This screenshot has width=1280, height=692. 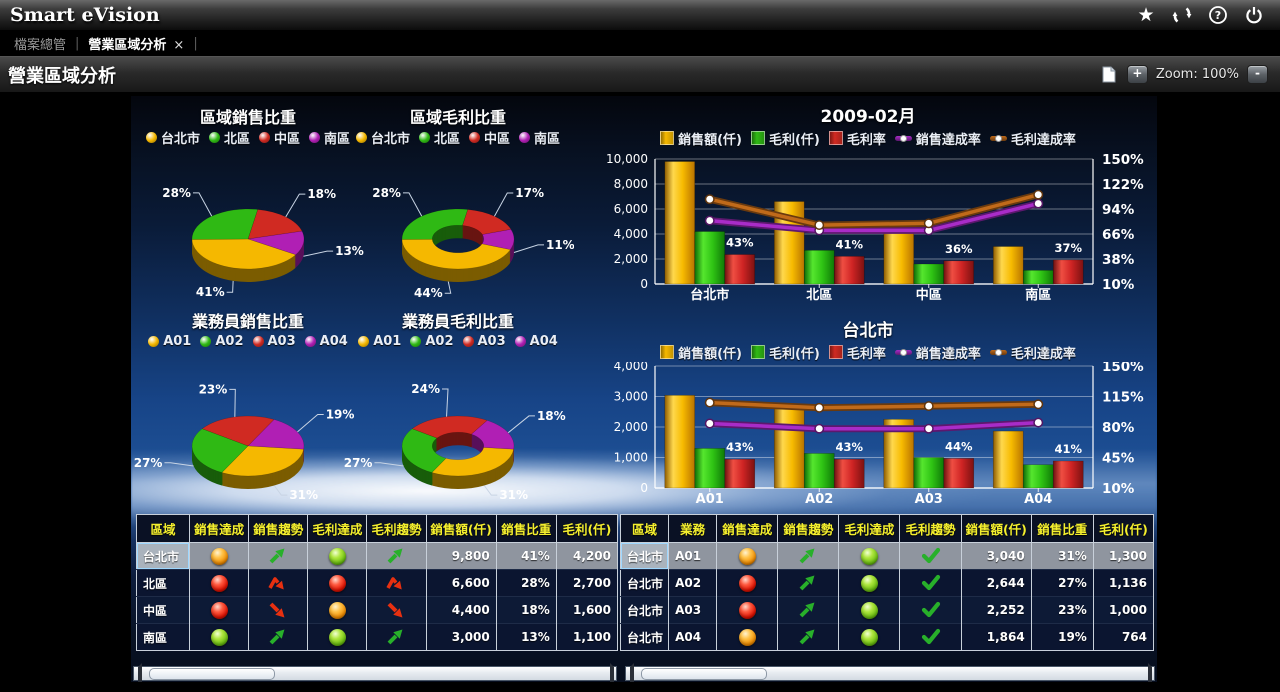 I want to click on app-title: Smart eVision, so click(x=85, y=15).